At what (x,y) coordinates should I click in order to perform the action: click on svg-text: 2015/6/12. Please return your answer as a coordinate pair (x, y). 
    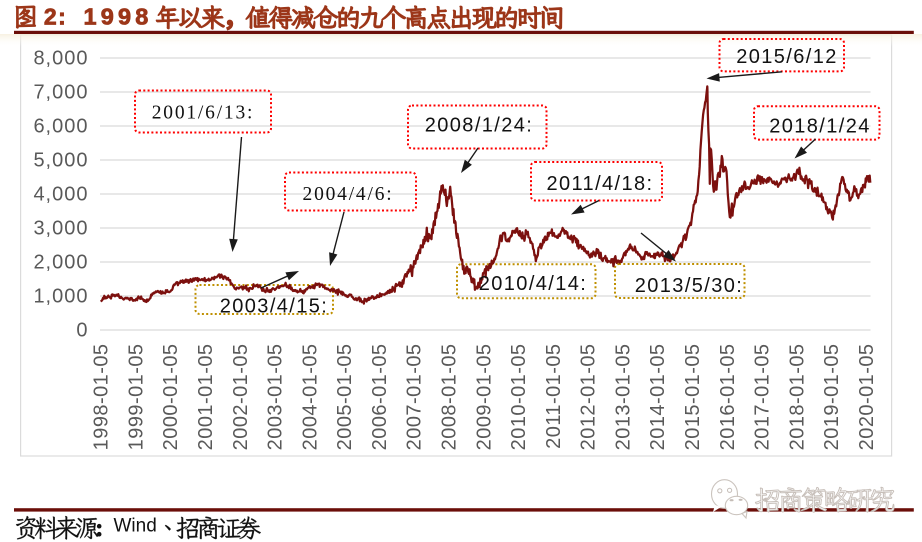
    Looking at the image, I should click on (787, 57).